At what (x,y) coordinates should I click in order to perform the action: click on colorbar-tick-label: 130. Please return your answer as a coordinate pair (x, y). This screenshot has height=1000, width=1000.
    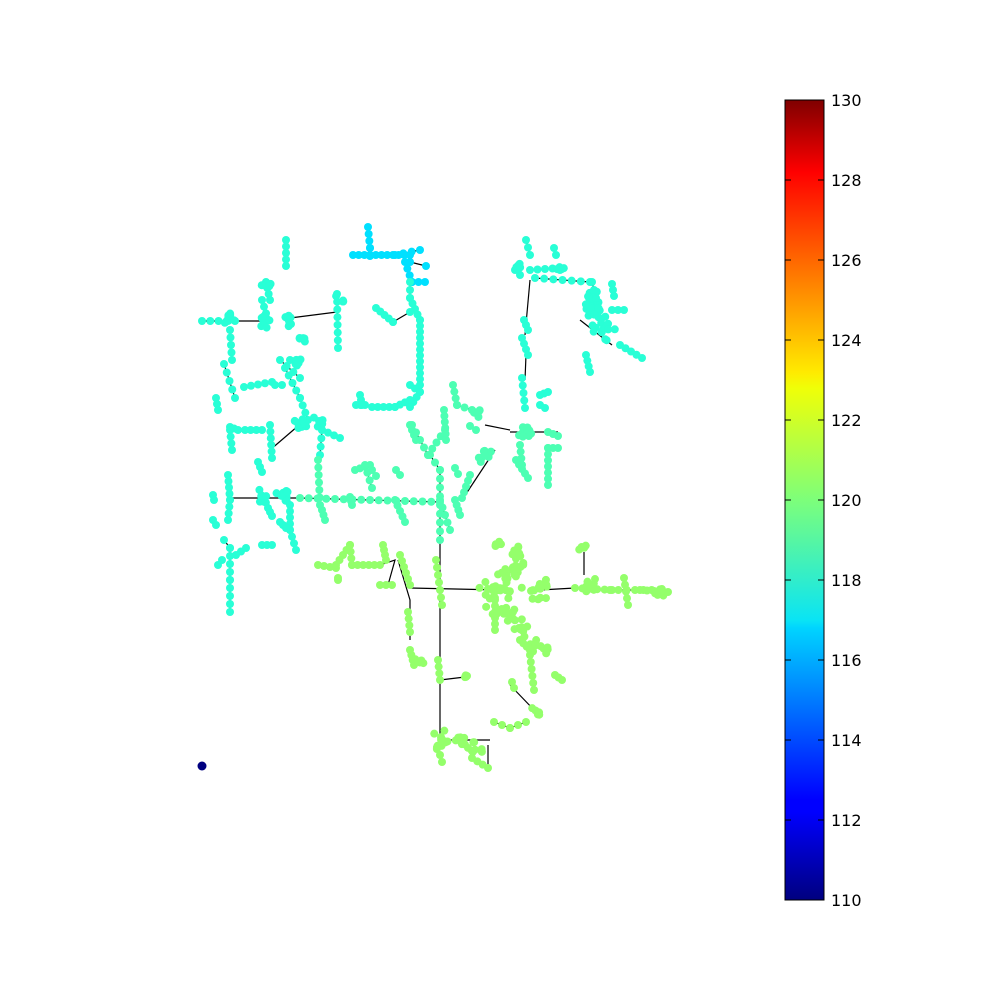
    Looking at the image, I should click on (846, 100).